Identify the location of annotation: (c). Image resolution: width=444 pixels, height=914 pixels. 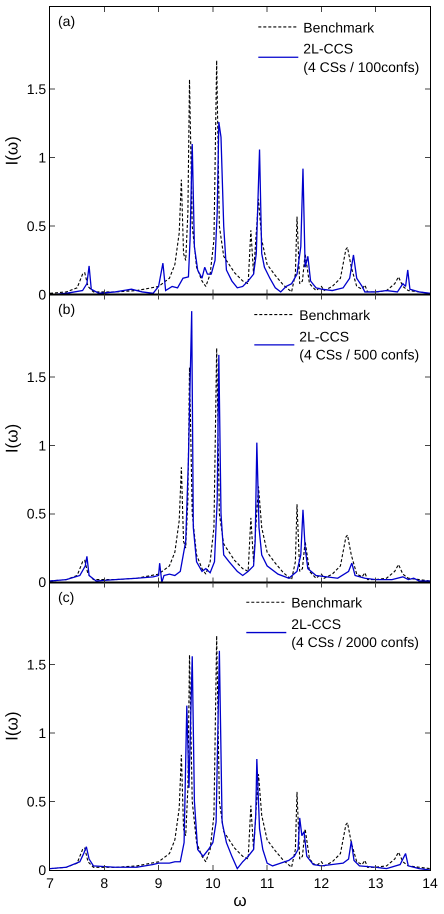
(66, 597).